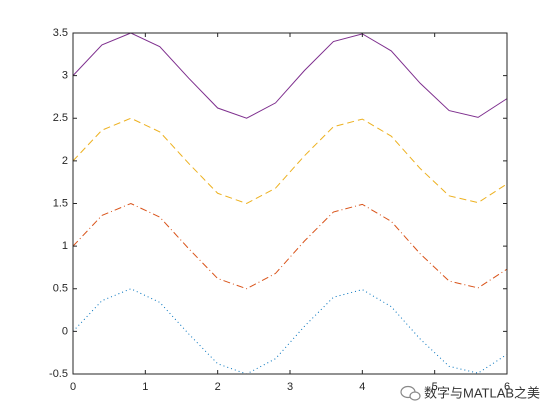  I want to click on x-tick-label: 3, so click(290, 387).